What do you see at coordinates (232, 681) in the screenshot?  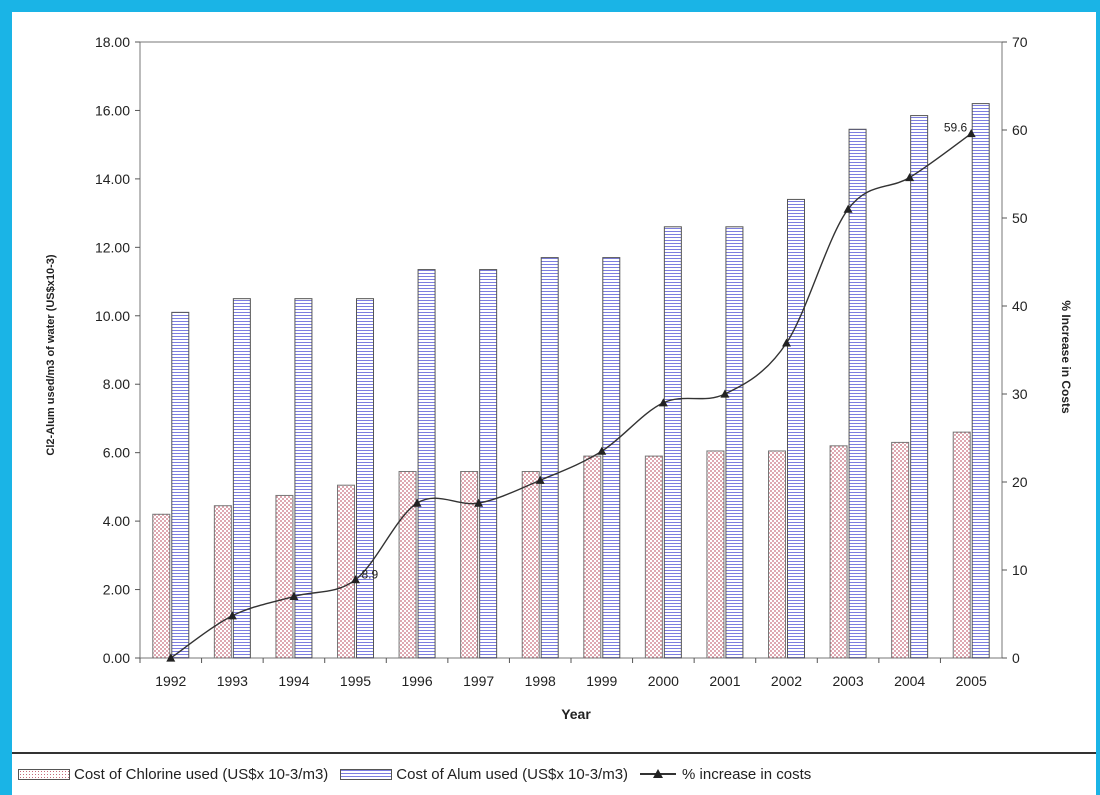 I see `x-tick-label: 1993` at bounding box center [232, 681].